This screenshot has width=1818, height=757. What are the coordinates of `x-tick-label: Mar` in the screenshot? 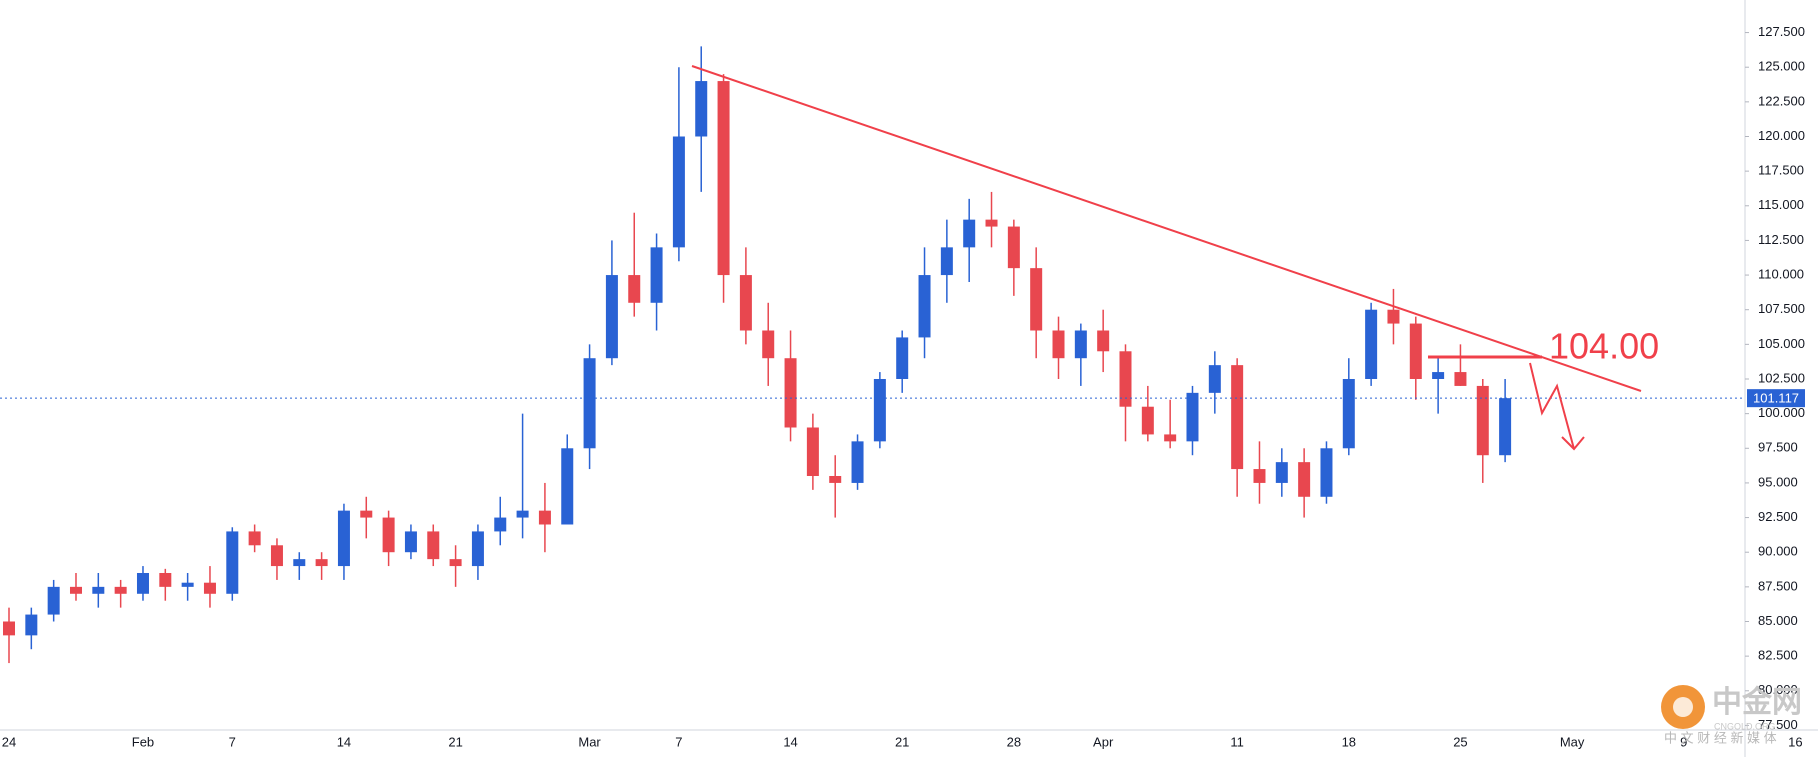 It's located at (589, 741).